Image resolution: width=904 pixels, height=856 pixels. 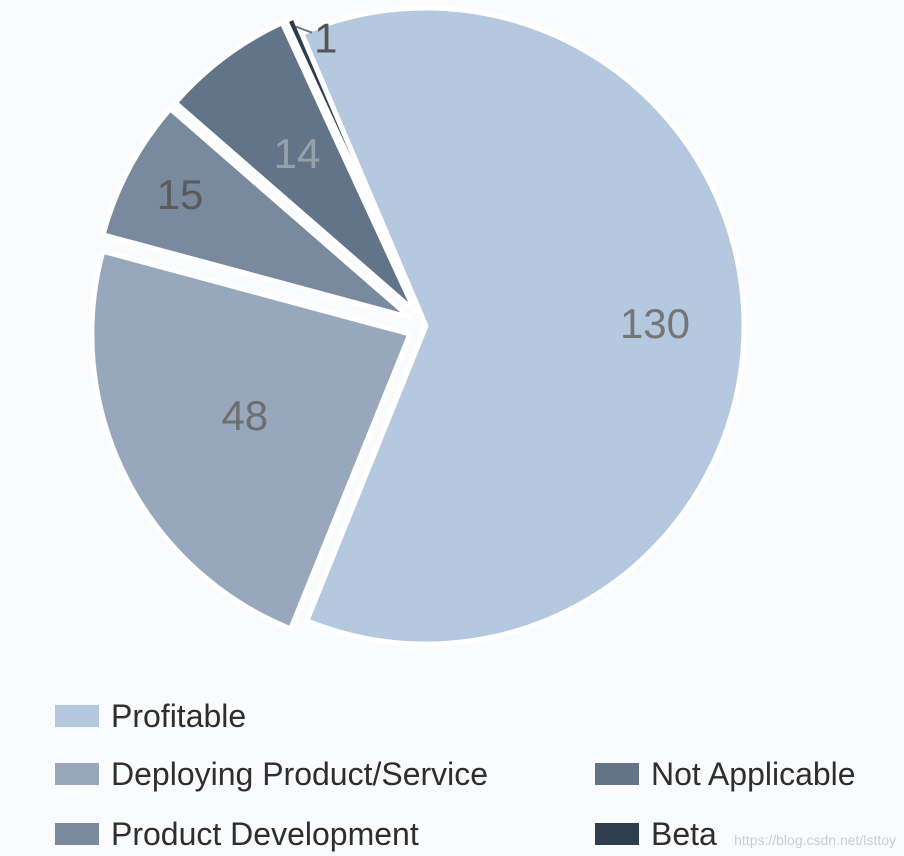 I want to click on legend-item-not-applicable: Not Applicable, so click(x=725, y=774).